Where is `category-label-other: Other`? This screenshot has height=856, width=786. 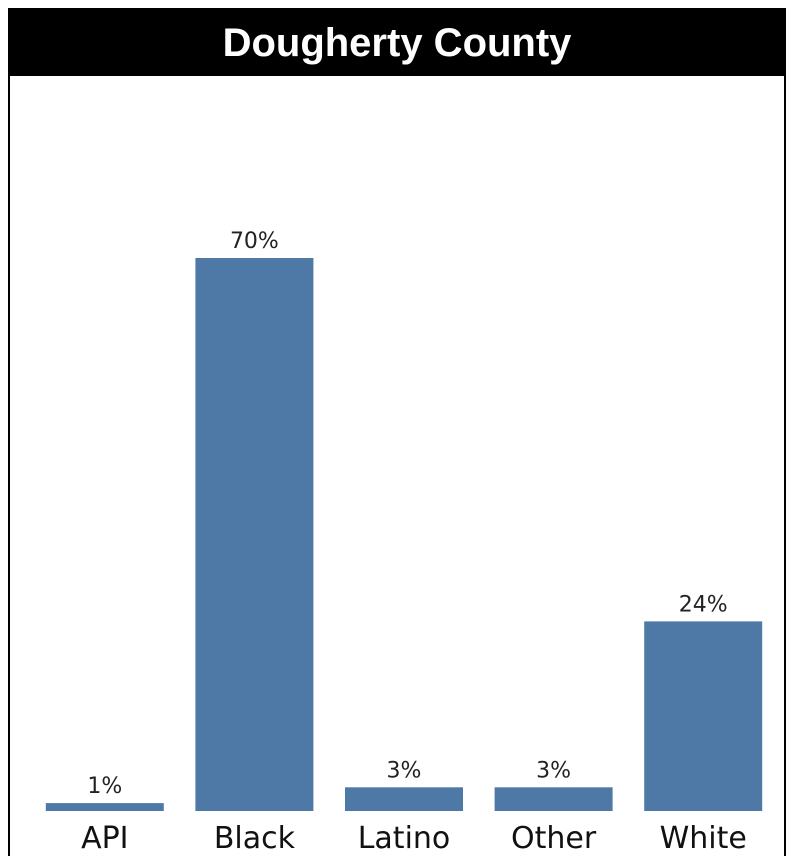 category-label-other: Other is located at coordinates (554, 838).